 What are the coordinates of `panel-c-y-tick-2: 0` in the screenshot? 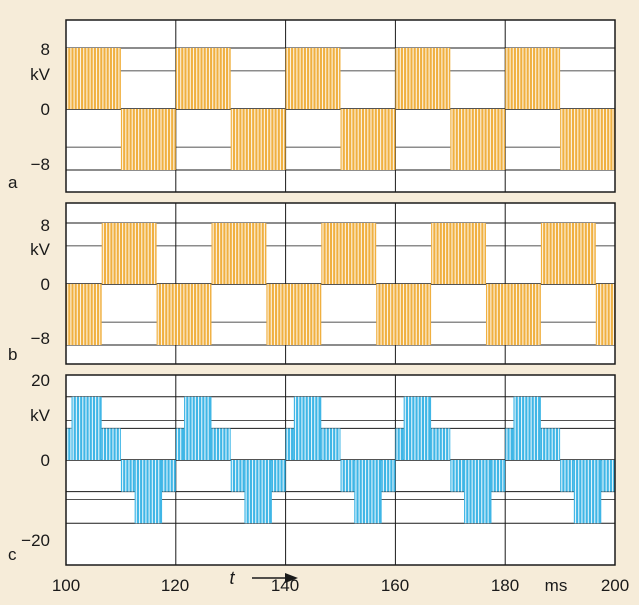 It's located at (45, 460).